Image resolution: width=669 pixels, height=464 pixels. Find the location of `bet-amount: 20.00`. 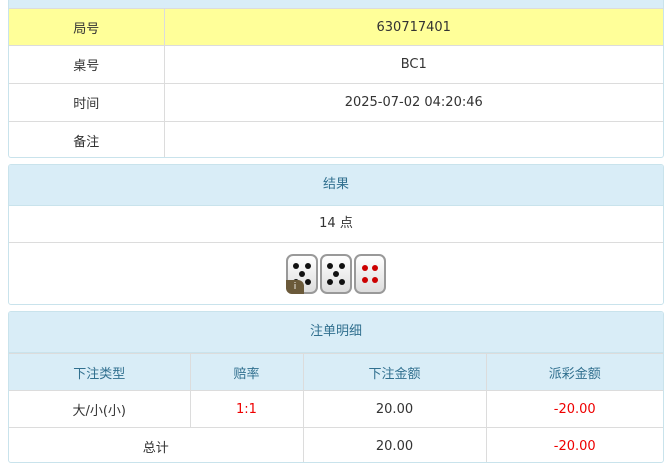

bet-amount: 20.00 is located at coordinates (394, 409).